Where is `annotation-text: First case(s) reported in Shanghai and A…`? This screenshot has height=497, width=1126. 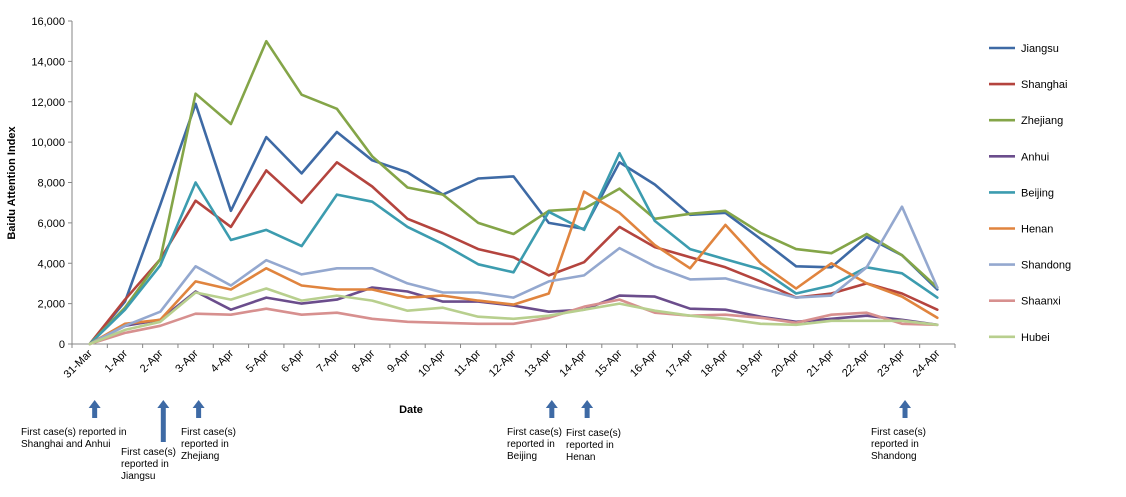
annotation-text: First case(s) reported in Shanghai and A… is located at coordinates (74, 438).